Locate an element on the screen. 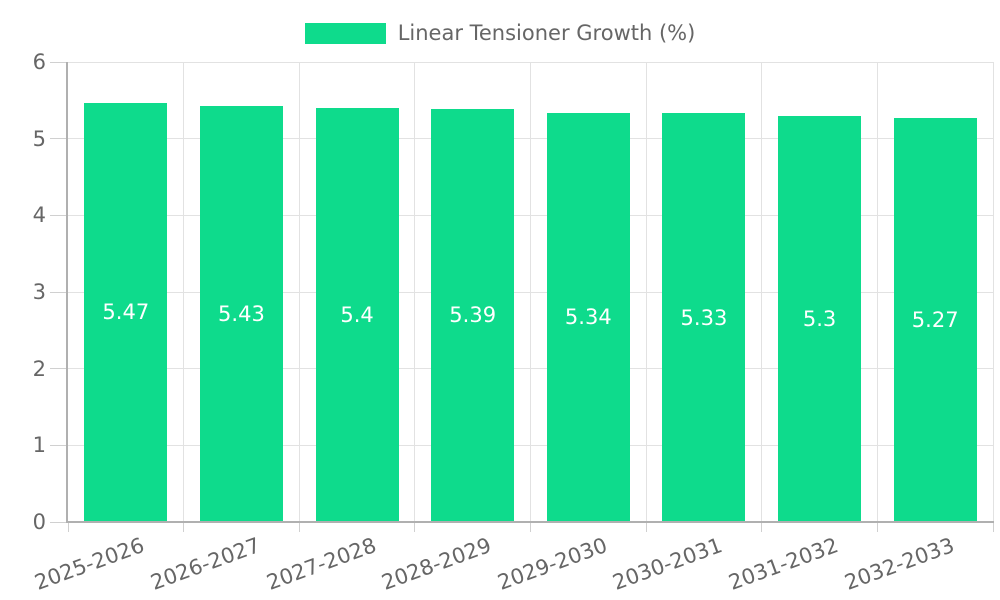 The width and height of the screenshot is (1000, 600). x-axis-line is located at coordinates (530, 522).